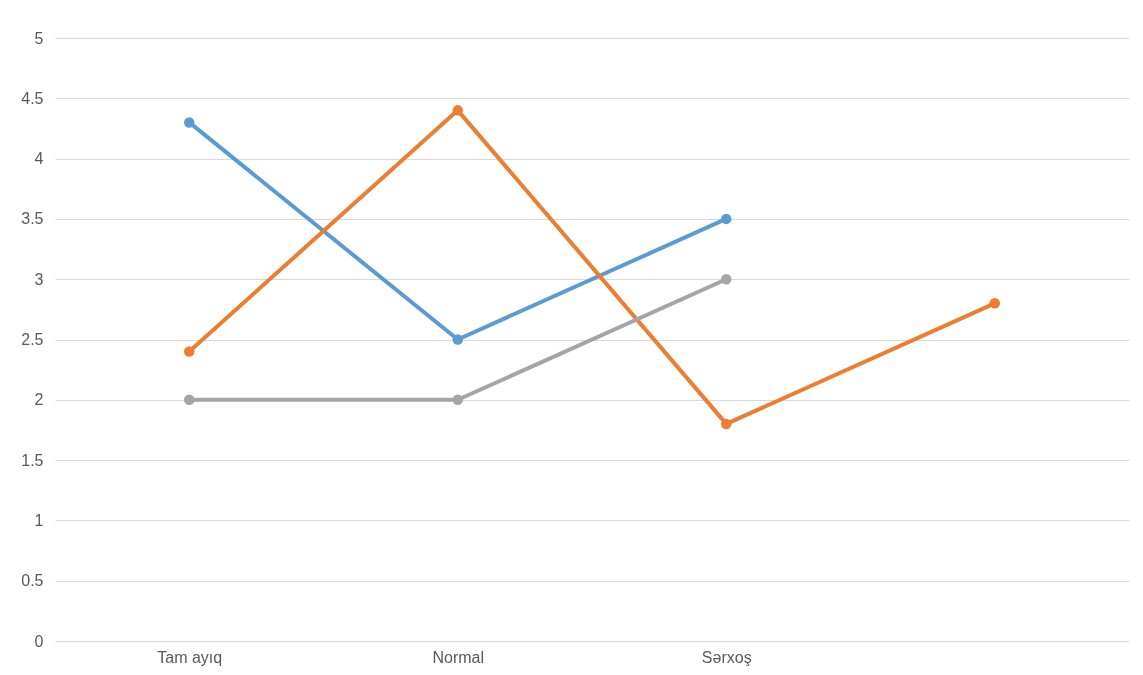 Image resolution: width=1143 pixels, height=675 pixels. What do you see at coordinates (190, 657) in the screenshot?
I see `x-tick-label: Tam ayıq` at bounding box center [190, 657].